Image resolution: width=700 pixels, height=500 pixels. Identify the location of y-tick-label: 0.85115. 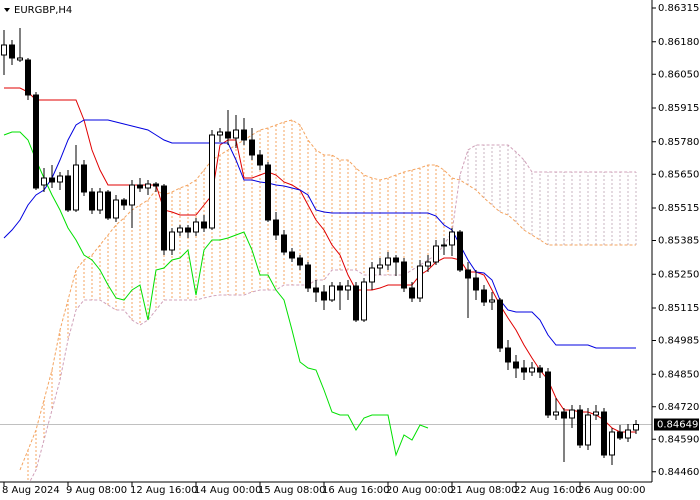
(678, 308).